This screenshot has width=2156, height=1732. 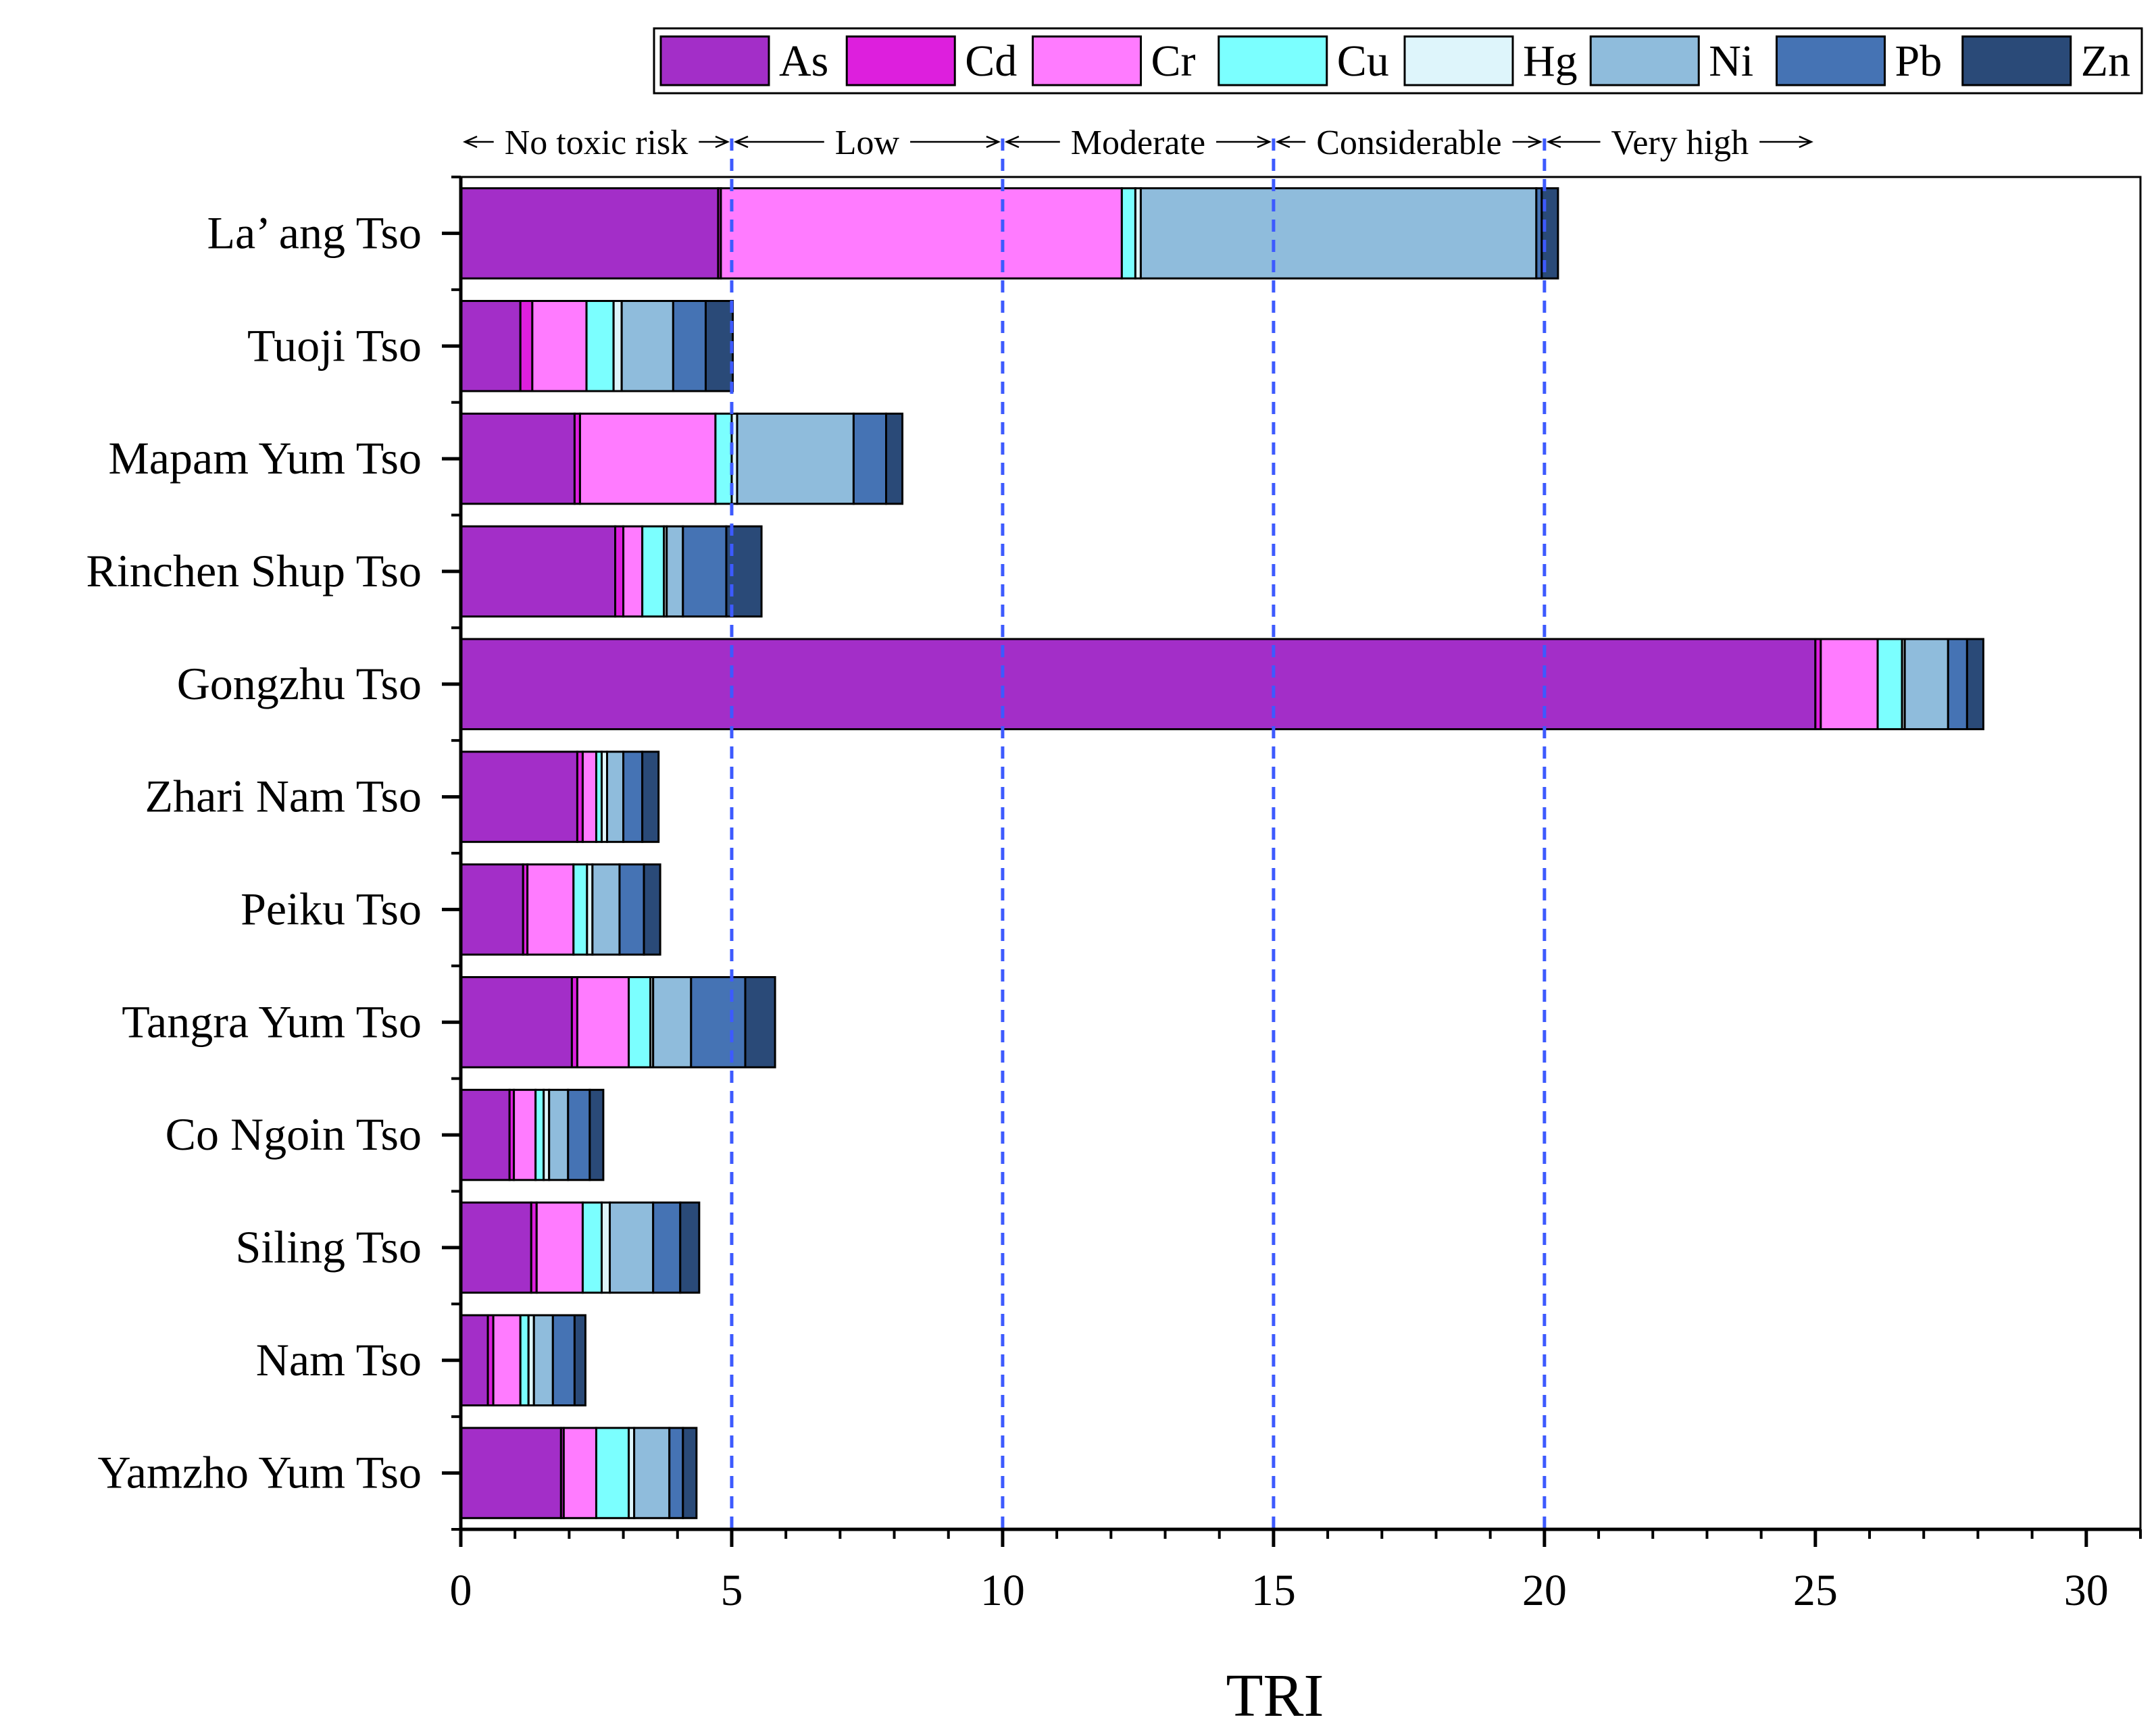 What do you see at coordinates (2105, 61) in the screenshot?
I see `legend-label-zn: Zn` at bounding box center [2105, 61].